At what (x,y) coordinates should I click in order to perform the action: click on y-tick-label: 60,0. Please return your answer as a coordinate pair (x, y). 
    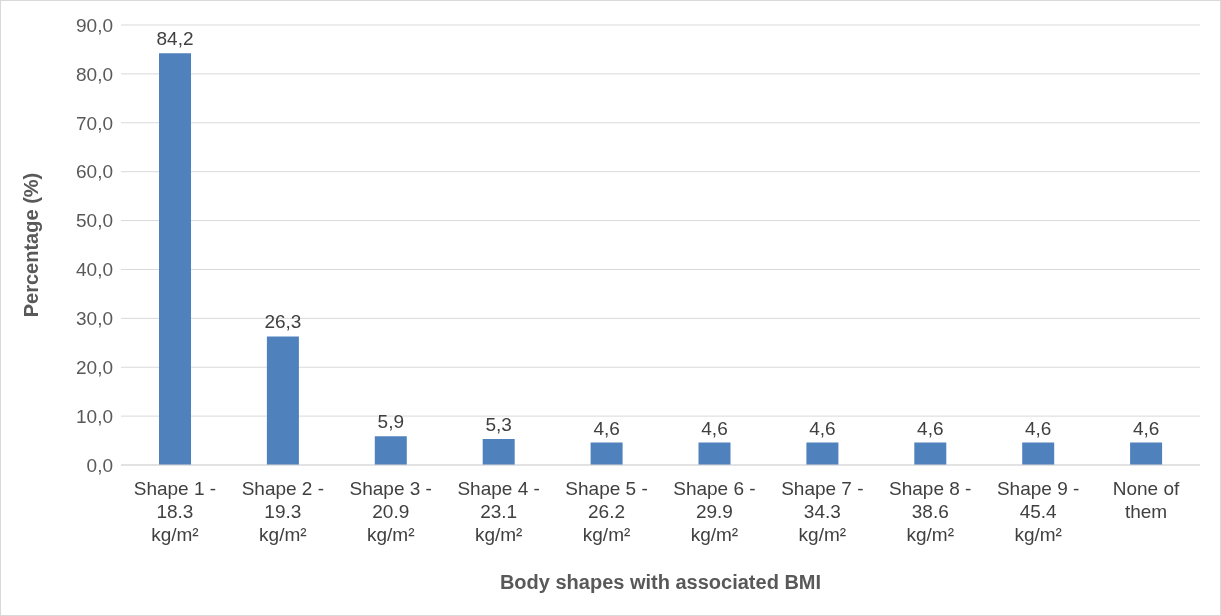
    Looking at the image, I should click on (94, 172).